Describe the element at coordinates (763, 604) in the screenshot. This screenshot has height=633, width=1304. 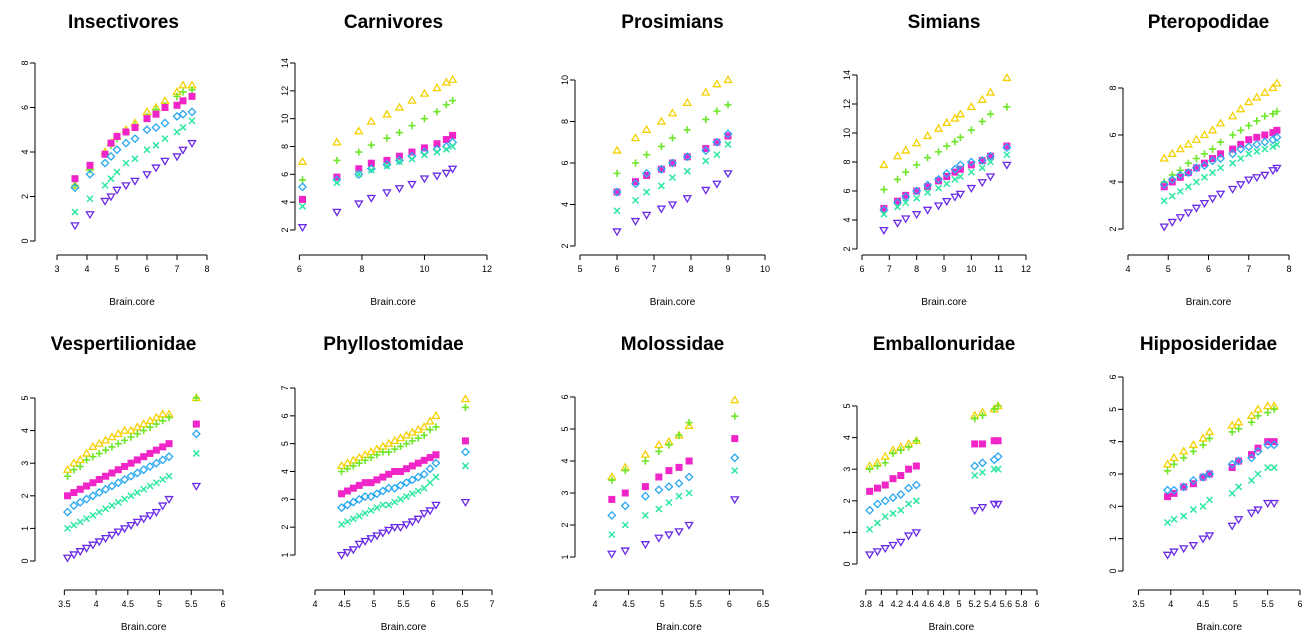
I see `x-tick-label: 6.5` at that location.